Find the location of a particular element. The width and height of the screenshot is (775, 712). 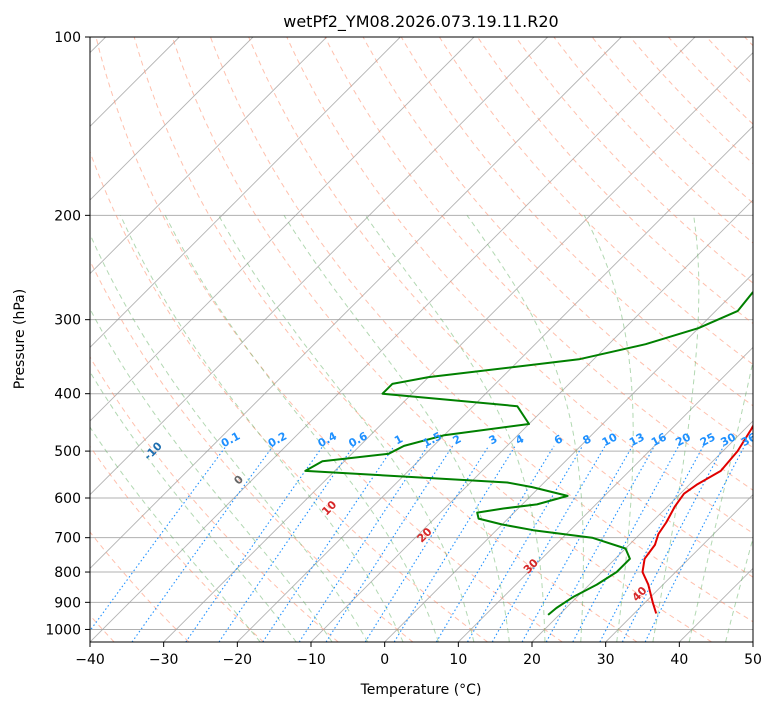

dry-adiabat-label: -10 is located at coordinates (152, 450).